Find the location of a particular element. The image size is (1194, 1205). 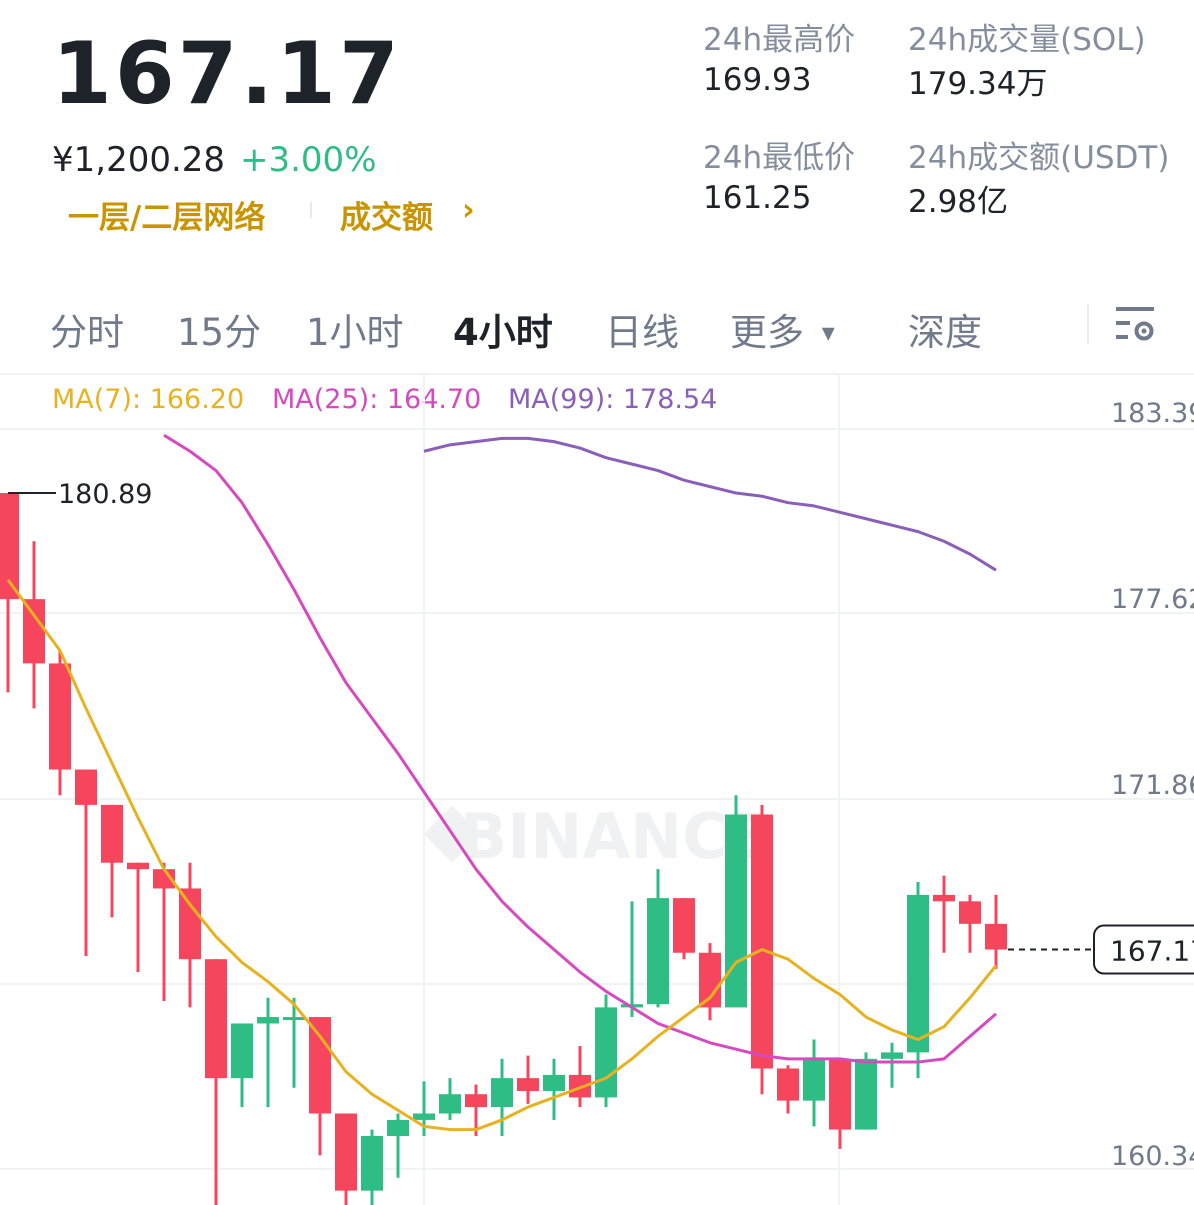

ma7-text: MA(7): 166.20 is located at coordinates (148, 399).